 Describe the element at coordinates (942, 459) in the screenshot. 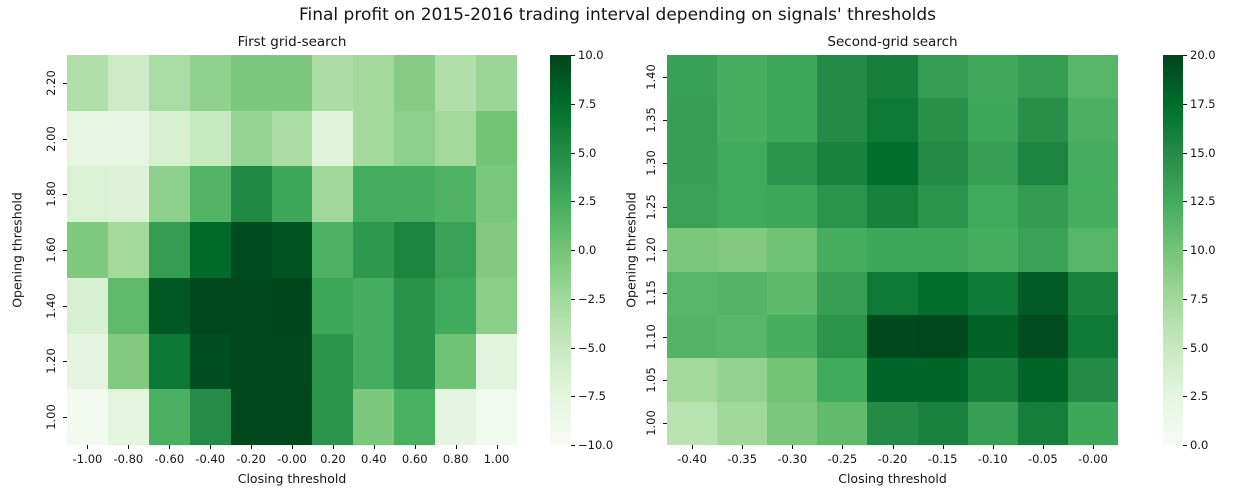

I see `x-tick-label: -0.15` at that location.